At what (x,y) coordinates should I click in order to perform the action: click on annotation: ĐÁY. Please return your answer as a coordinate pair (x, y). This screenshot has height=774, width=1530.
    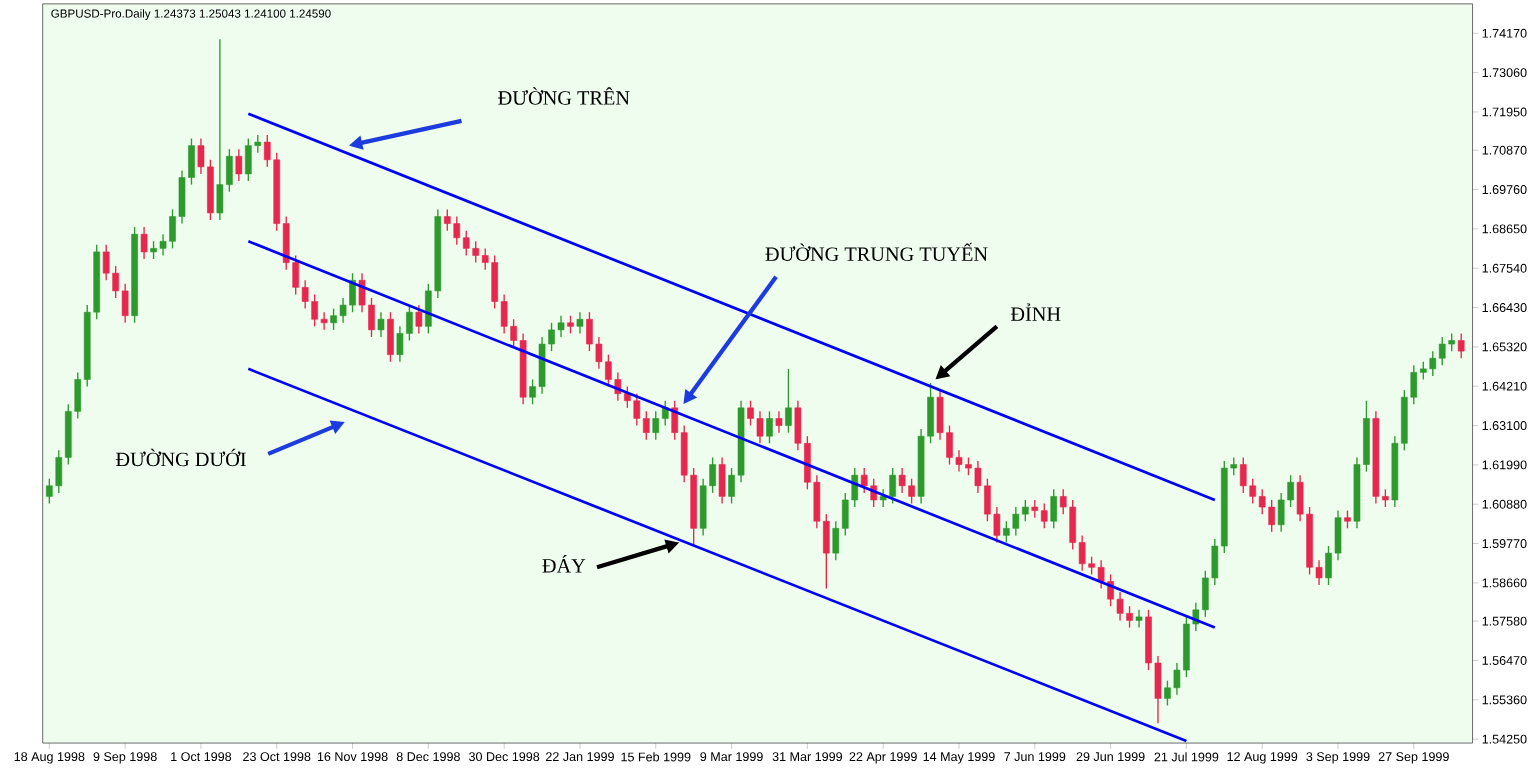
    Looking at the image, I should click on (564, 564).